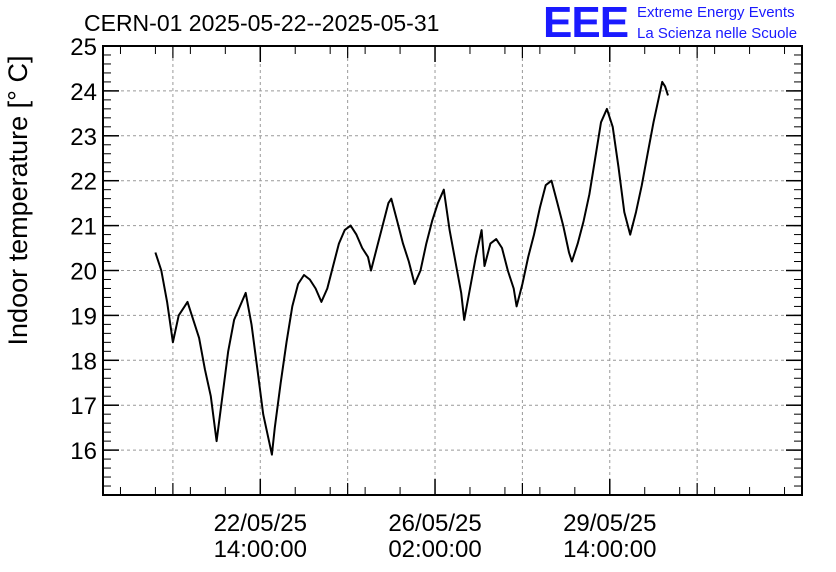  Describe the element at coordinates (434, 549) in the screenshot. I see `x-tick-label-time: 02:00:00` at that location.